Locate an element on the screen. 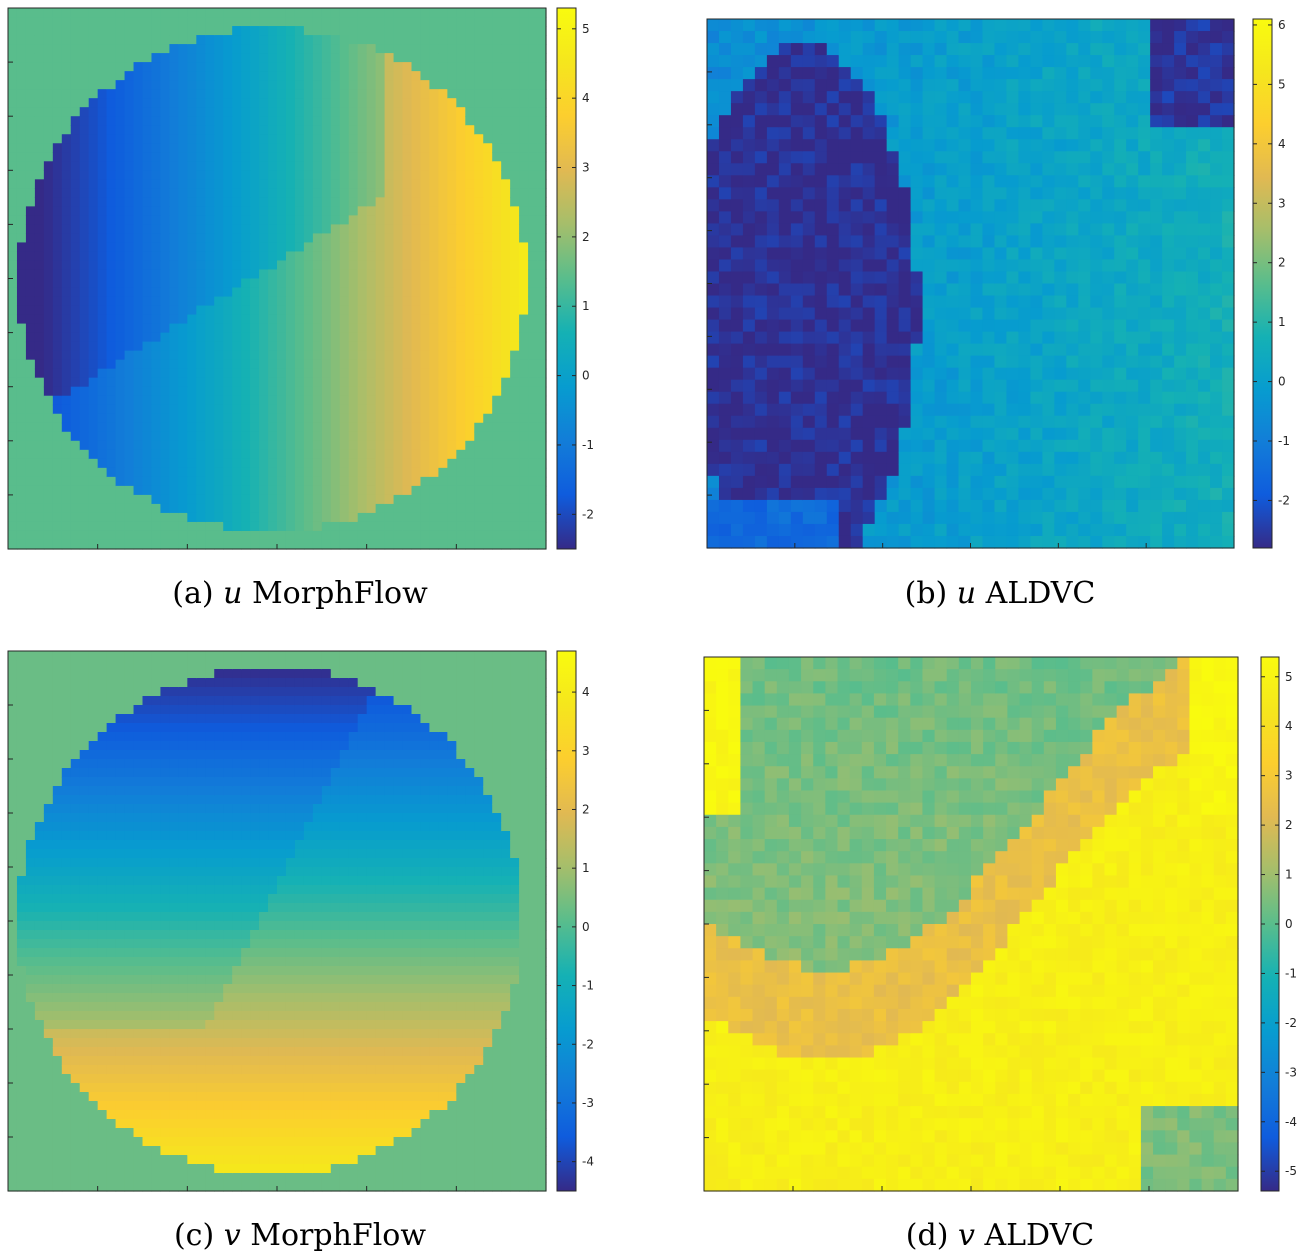  colorbar-tick-label: -2 is located at coordinates (588, 514).